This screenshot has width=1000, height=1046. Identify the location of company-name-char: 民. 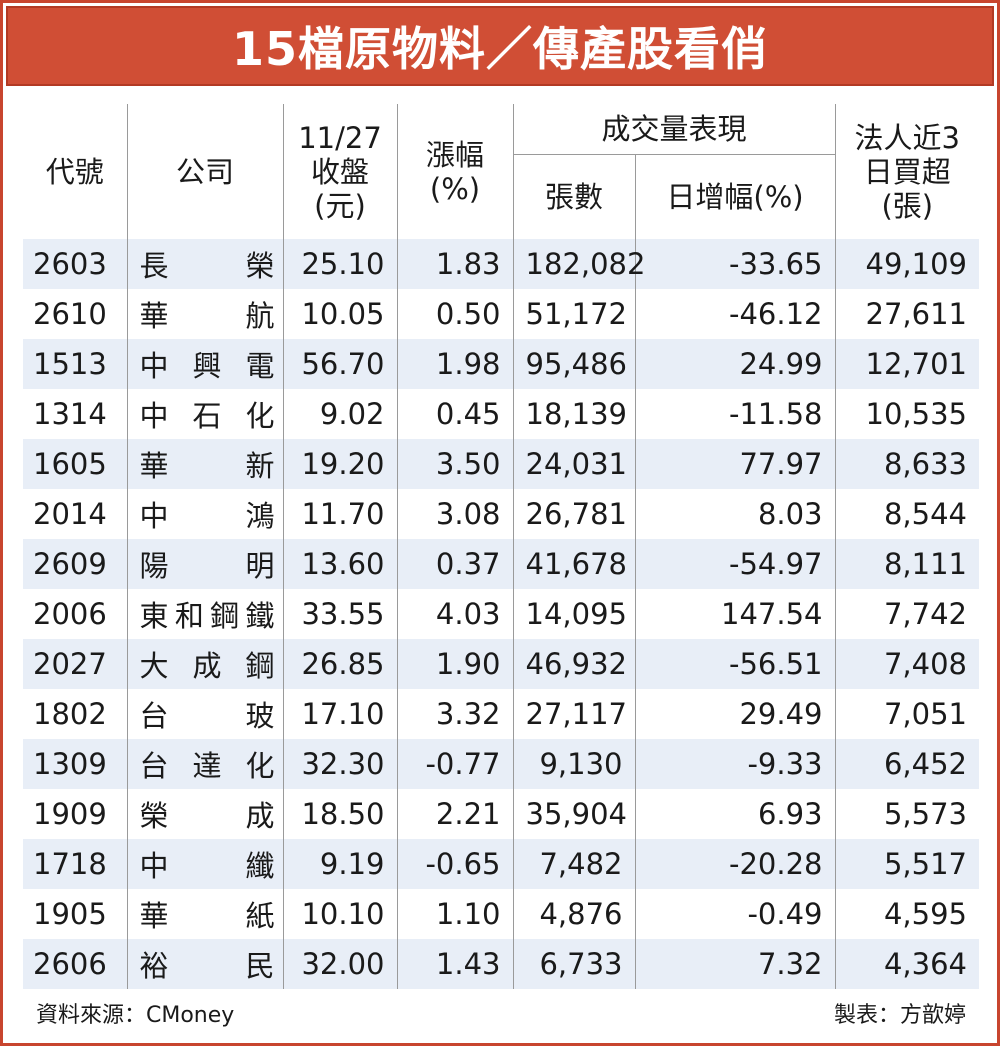
(260, 966).